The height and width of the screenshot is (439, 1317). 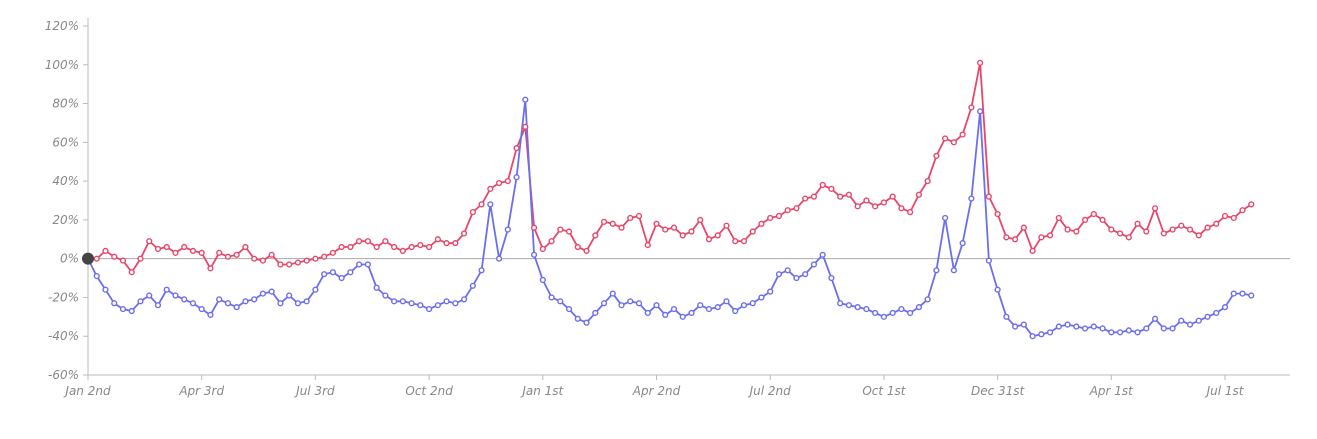 I want to click on x-tick-label: Oct 1st, so click(x=884, y=391).